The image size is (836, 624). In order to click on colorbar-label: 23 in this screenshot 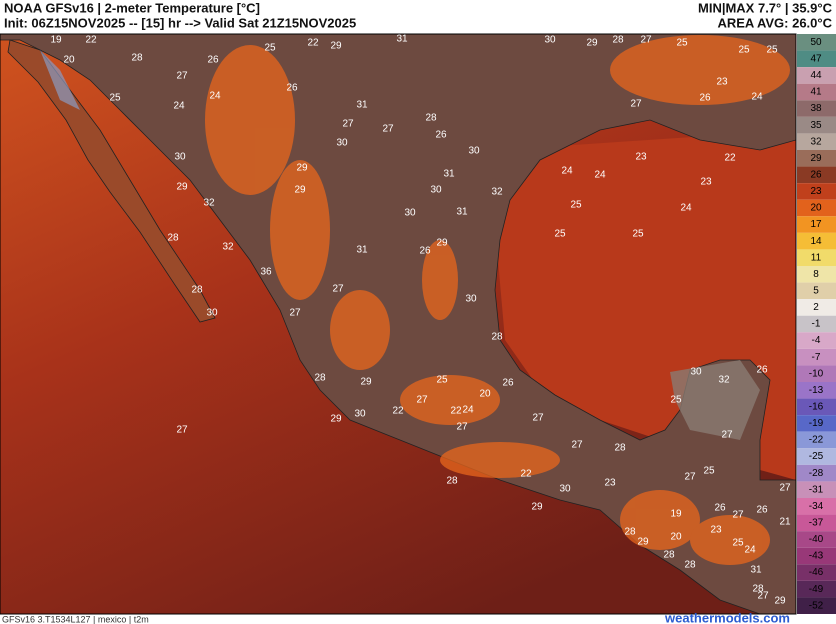, I will do `click(816, 191)`.